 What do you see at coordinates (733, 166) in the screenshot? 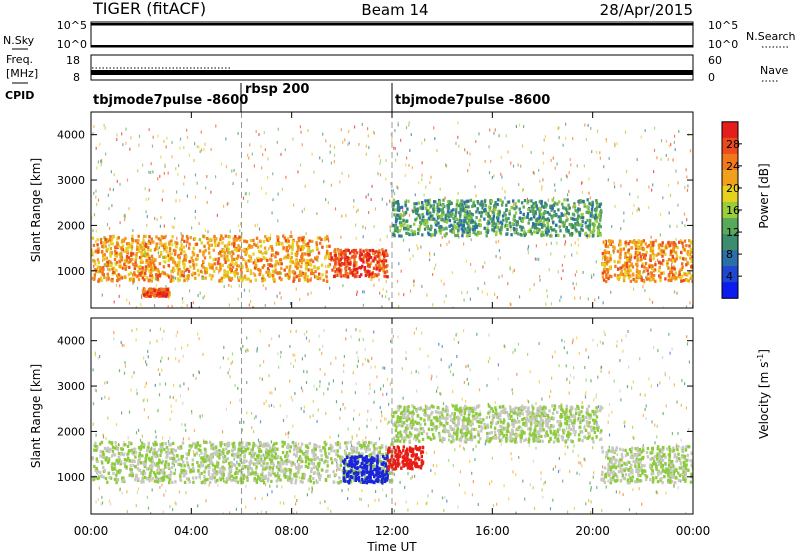
I see `power-colorbar-tick-label: 24` at bounding box center [733, 166].